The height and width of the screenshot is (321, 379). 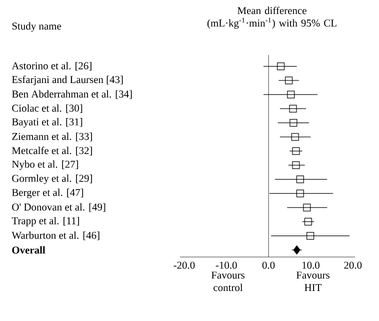 What do you see at coordinates (29, 250) in the screenshot?
I see `y-tick-label: Overall` at bounding box center [29, 250].